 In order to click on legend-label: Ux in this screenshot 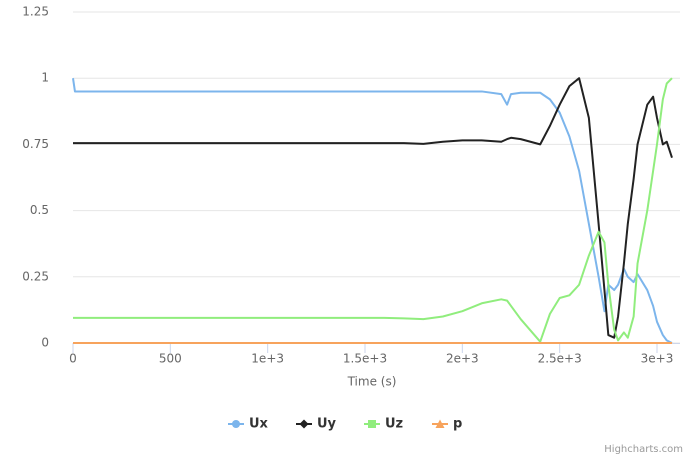, I will do `click(259, 424)`.